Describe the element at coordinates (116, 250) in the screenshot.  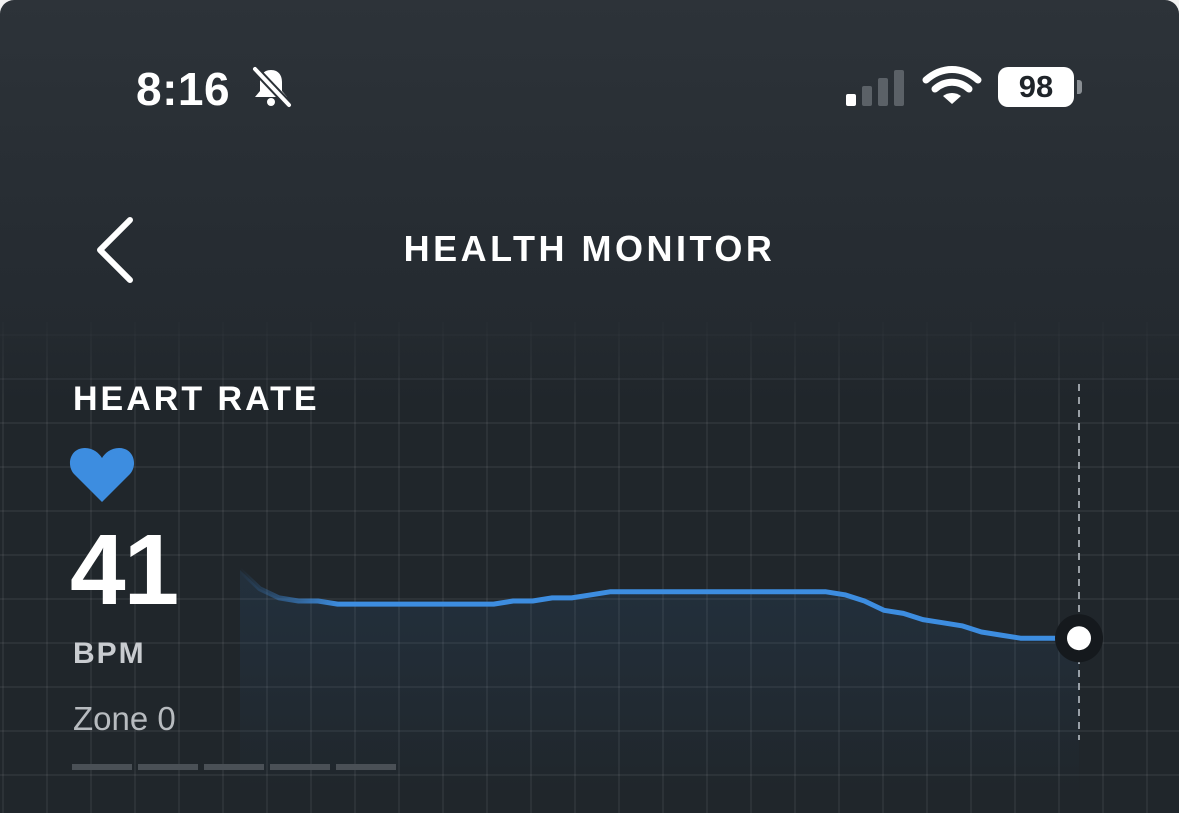
I see `chevron-left-icon` at that location.